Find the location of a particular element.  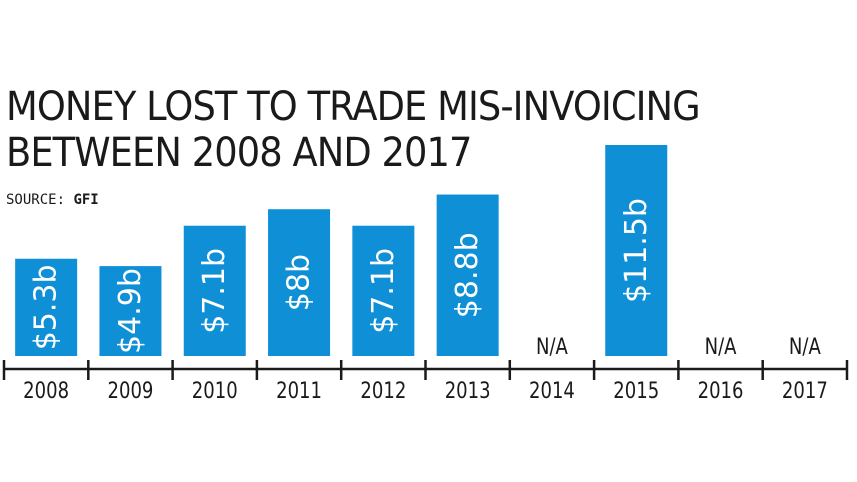

x-tick-label: 2008 is located at coordinates (46, 390).